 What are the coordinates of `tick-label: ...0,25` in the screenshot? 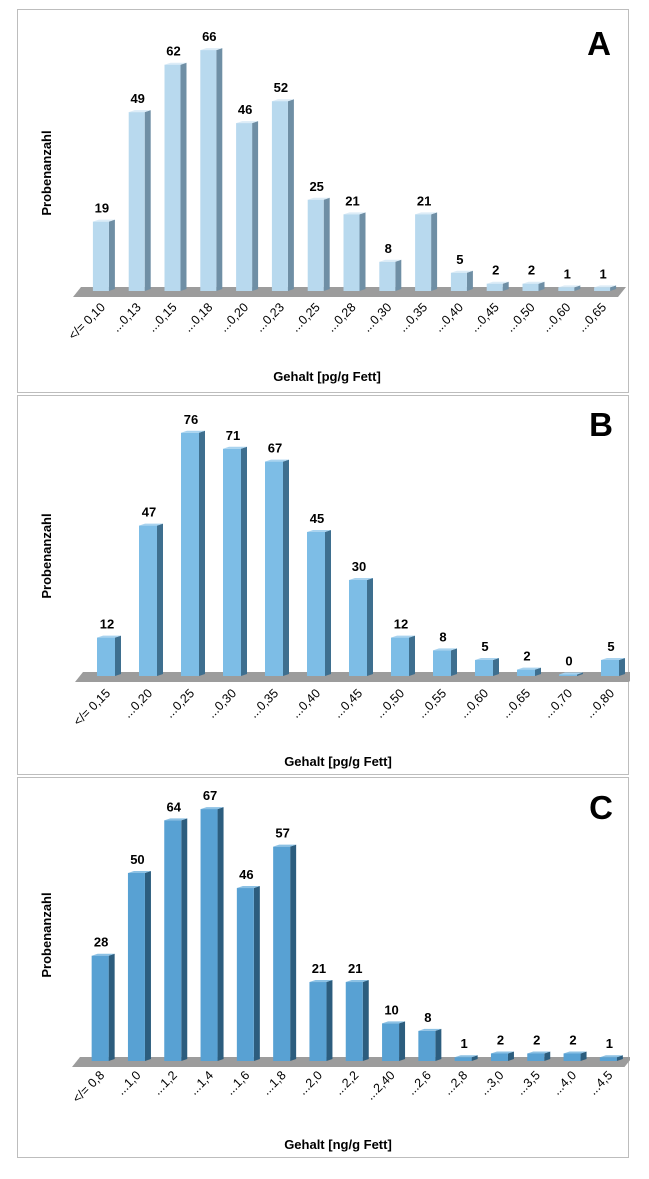 It's located at (305, 317).